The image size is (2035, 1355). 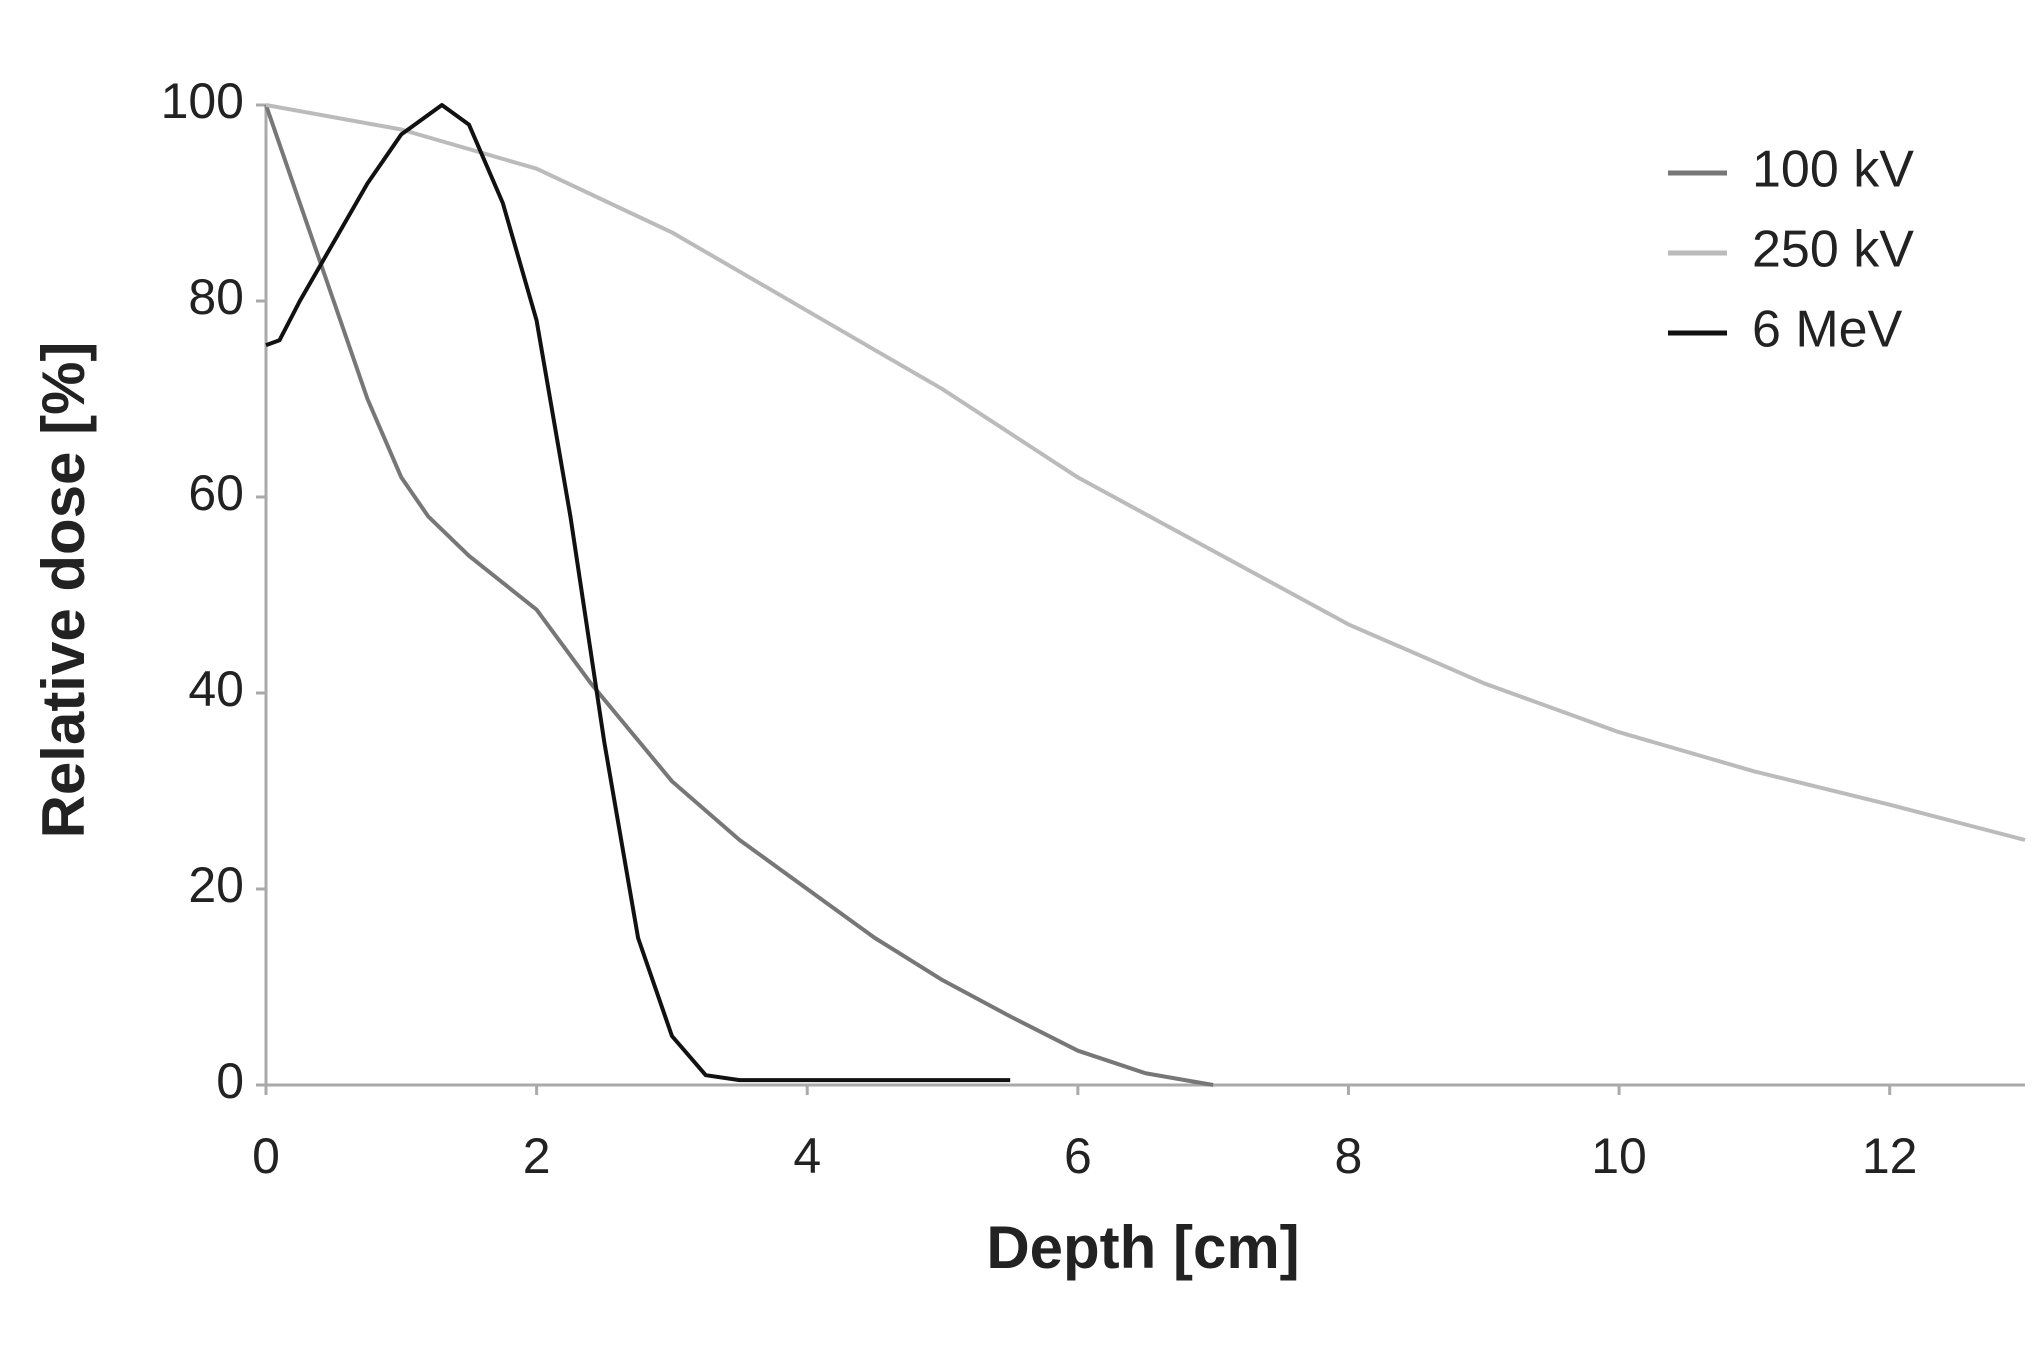 What do you see at coordinates (1827, 330) in the screenshot?
I see `legend-label: 6 MeV` at bounding box center [1827, 330].